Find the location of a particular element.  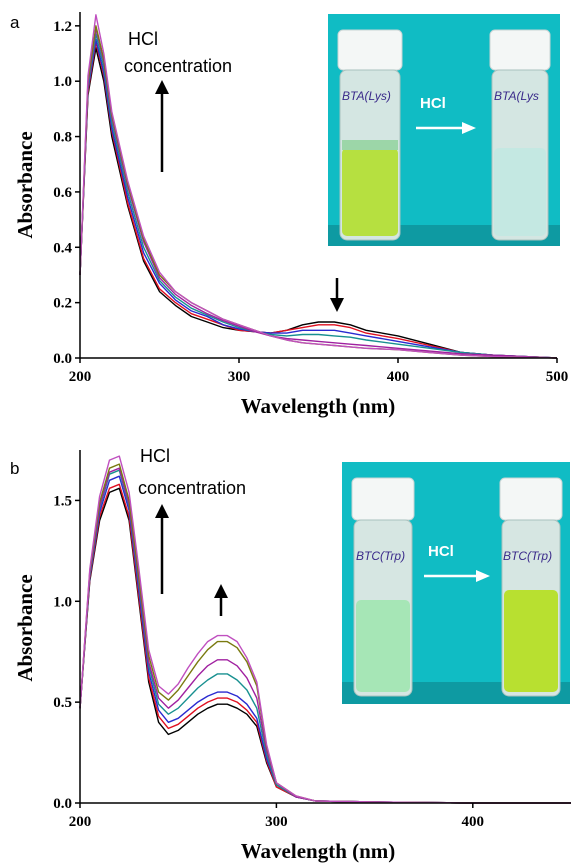

panel-a-y-tick-label: 0.8 is located at coordinates (62, 138).